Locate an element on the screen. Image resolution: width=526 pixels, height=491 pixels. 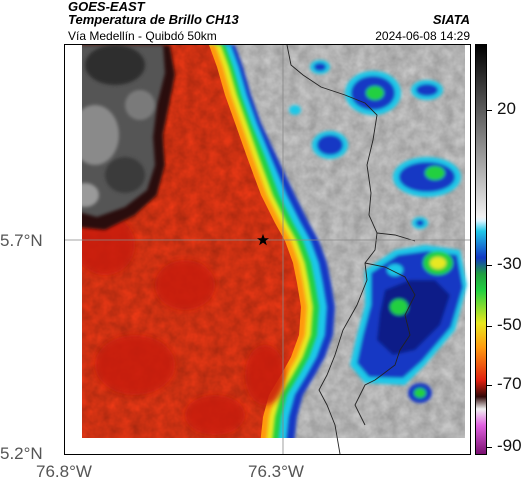
colorbar-gradient is located at coordinates (481, 249).